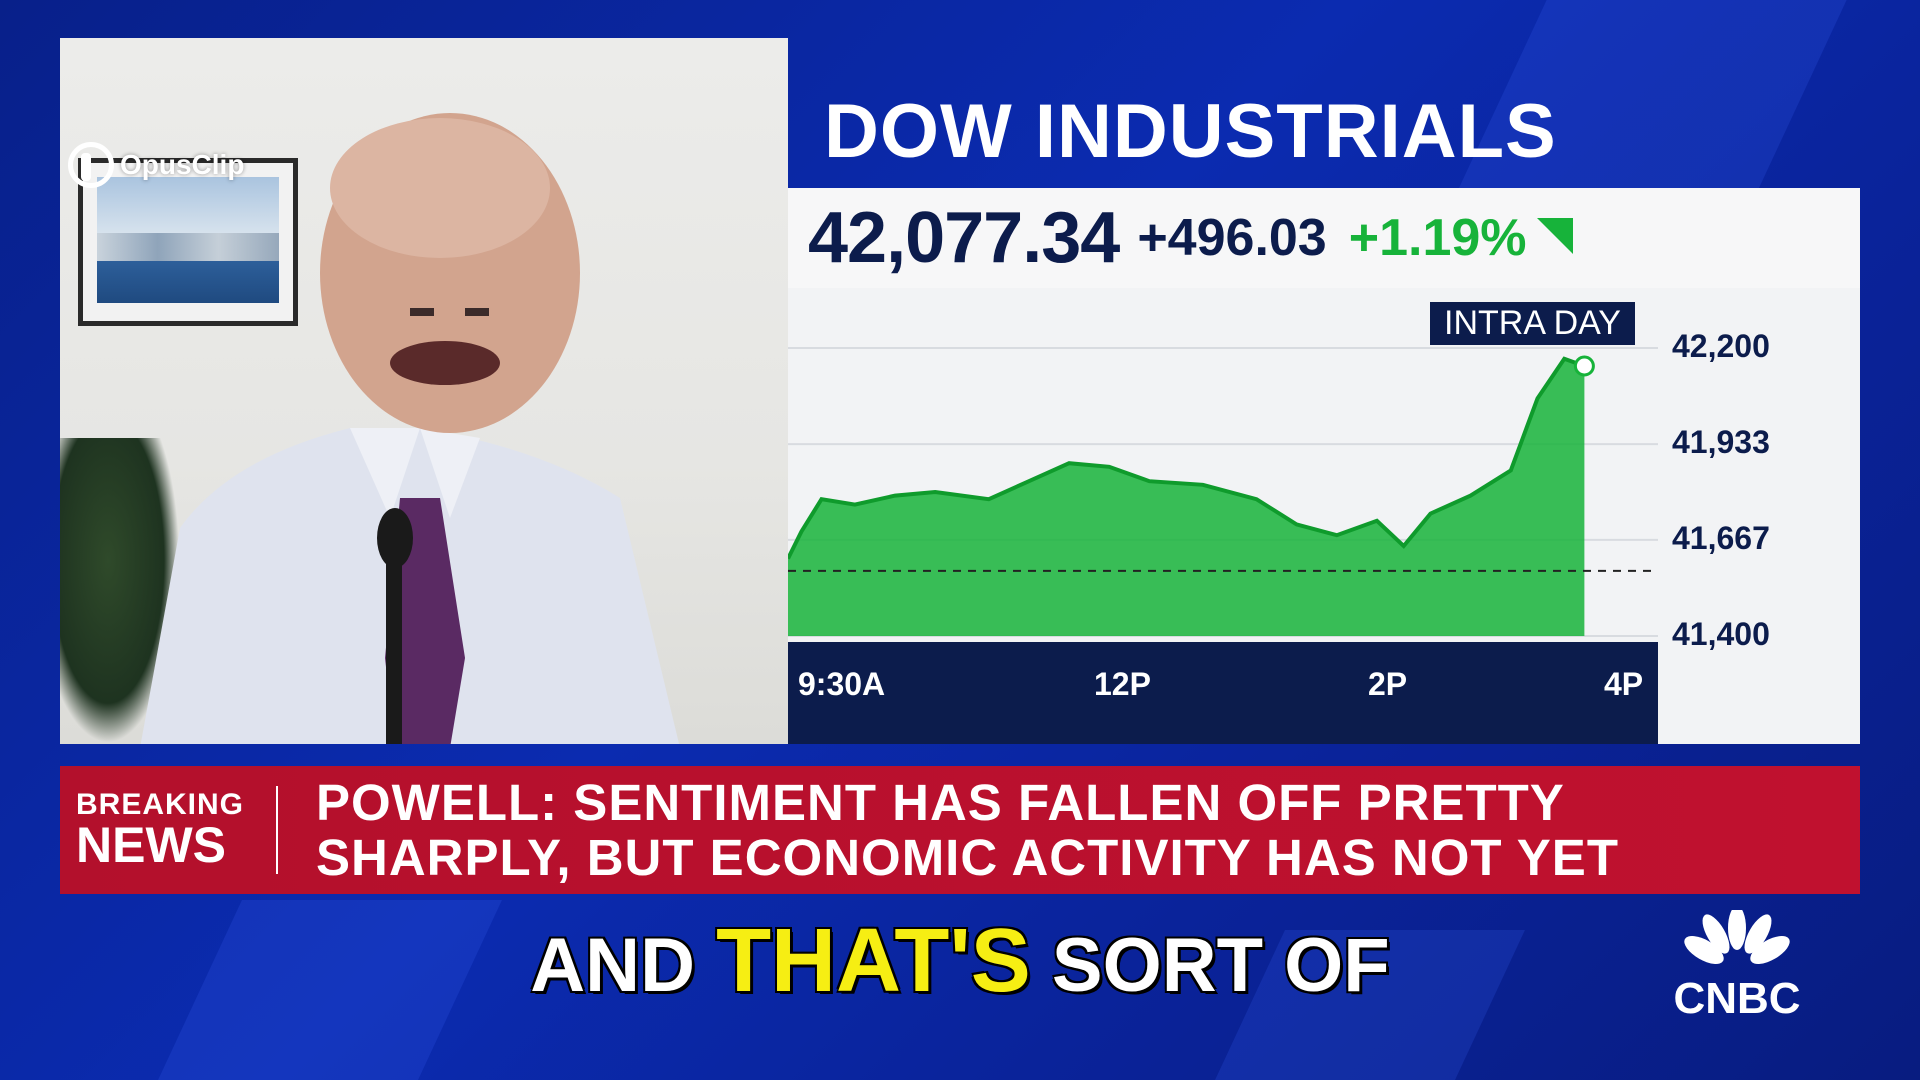 This screenshot has width=1920, height=1080. Describe the element at coordinates (277, 830) in the screenshot. I see `divider` at that location.